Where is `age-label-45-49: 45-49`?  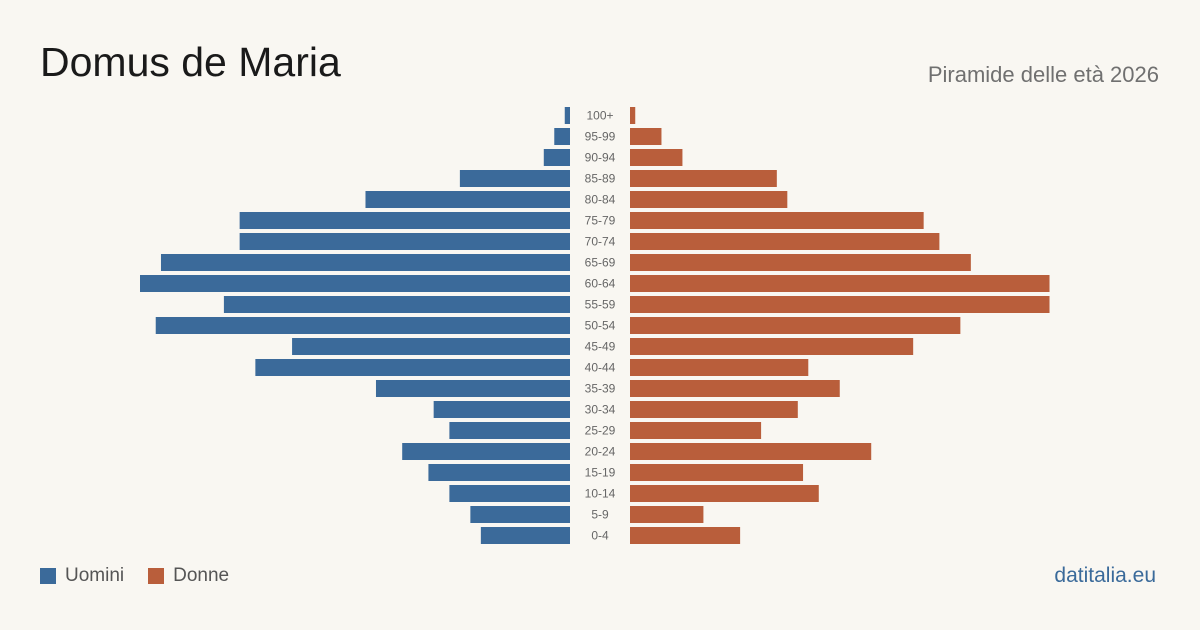
age-label-45-49: 45-49 is located at coordinates (600, 347).